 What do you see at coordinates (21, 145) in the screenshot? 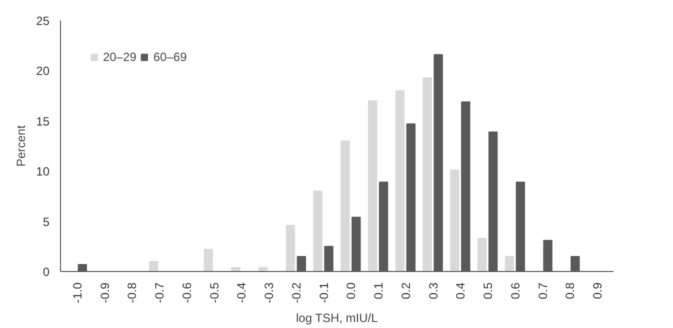
I see `y-axis-title: Percent` at bounding box center [21, 145].